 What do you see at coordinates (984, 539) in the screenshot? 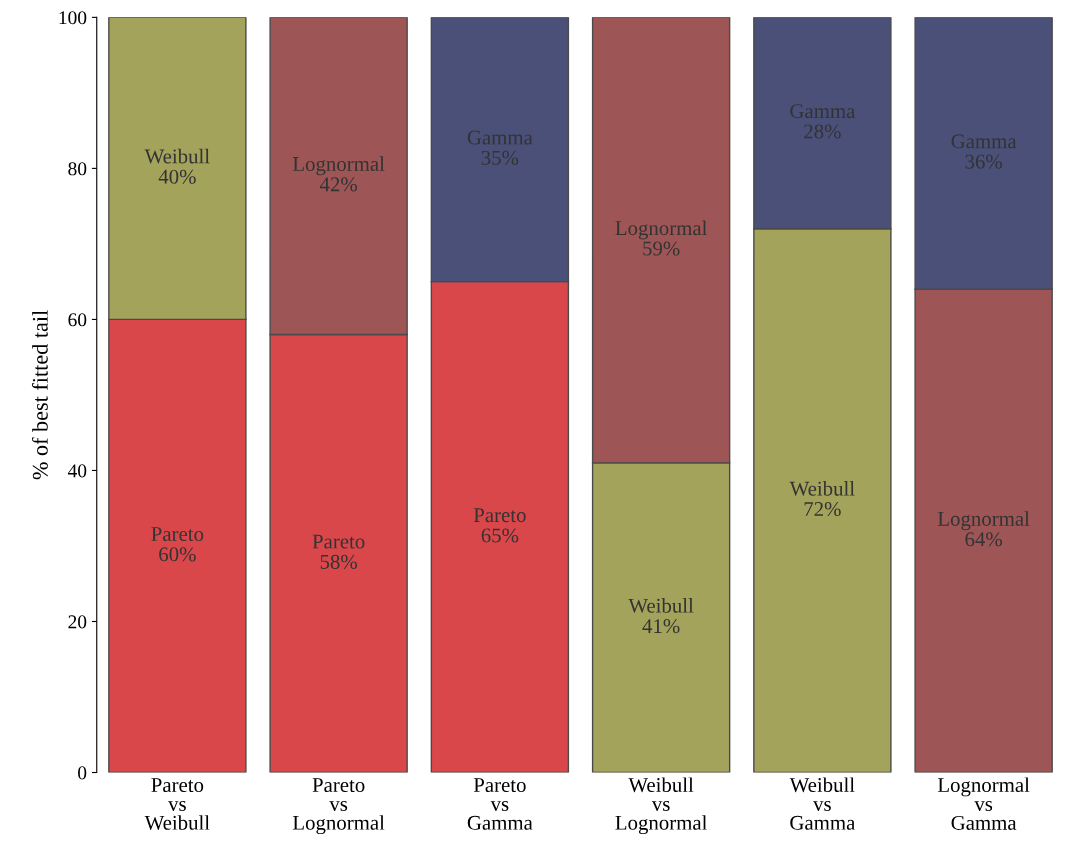
I see `data-label: 64%` at bounding box center [984, 539].